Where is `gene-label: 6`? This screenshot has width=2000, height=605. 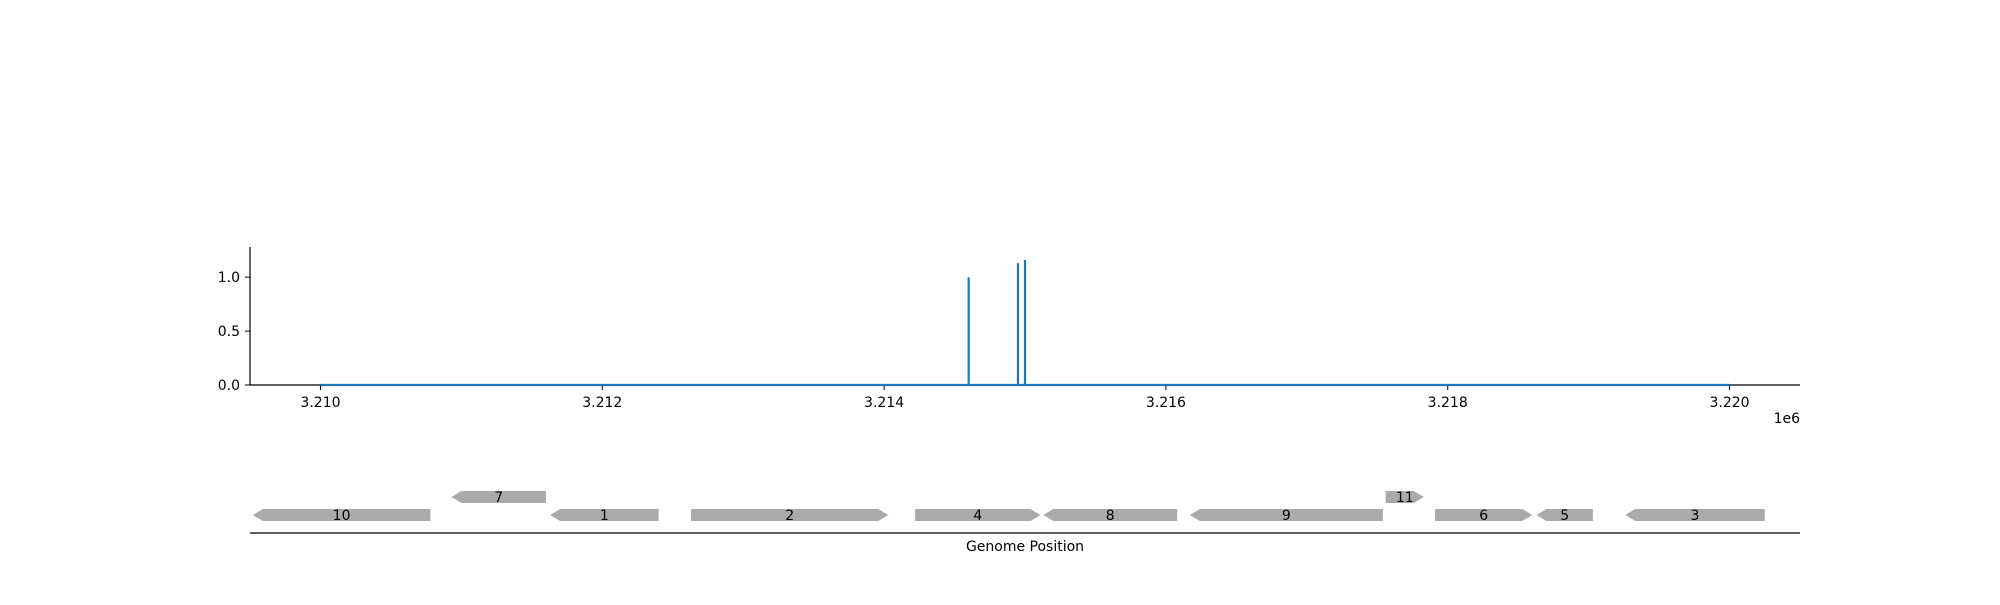
gene-label: 6 is located at coordinates (1483, 516).